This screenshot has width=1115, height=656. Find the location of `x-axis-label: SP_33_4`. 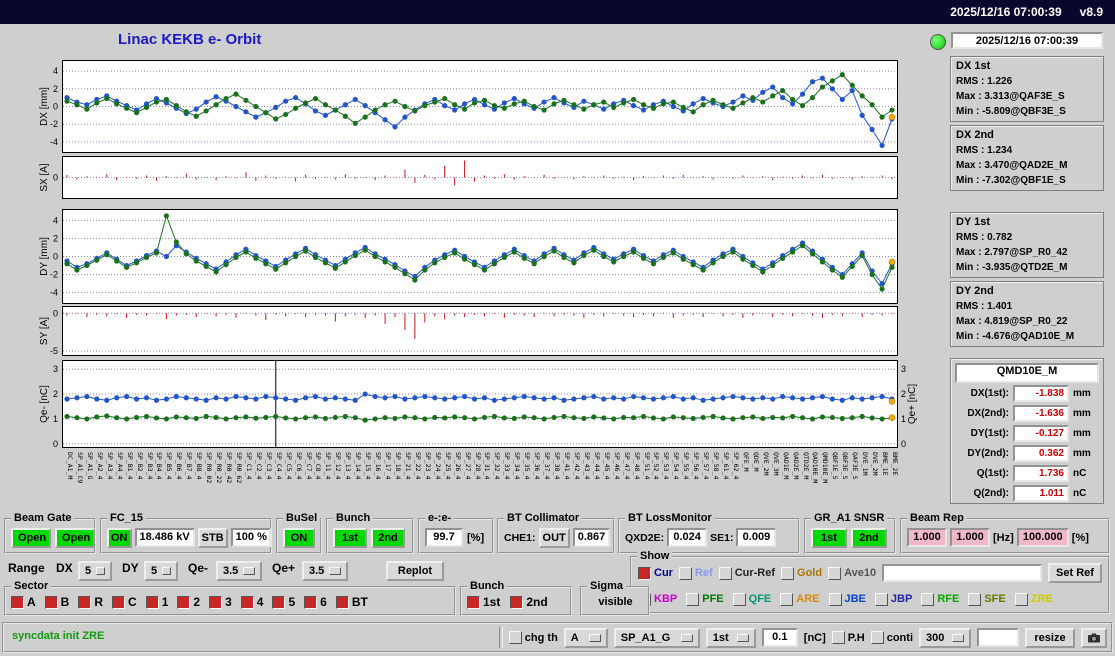

x-axis-label: SP_33_4 is located at coordinates (507, 466).